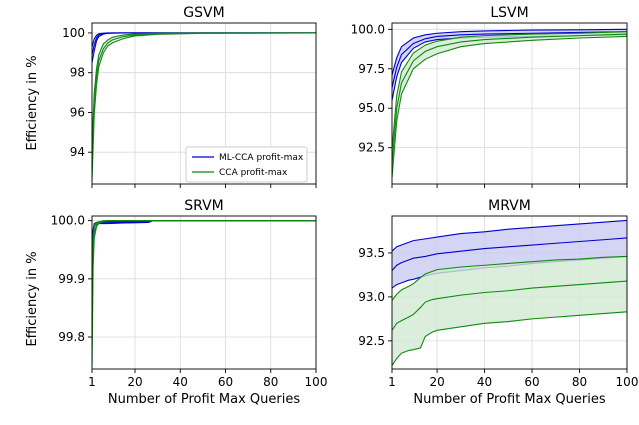 The image size is (639, 425). I want to click on legend-box, so click(246, 164).